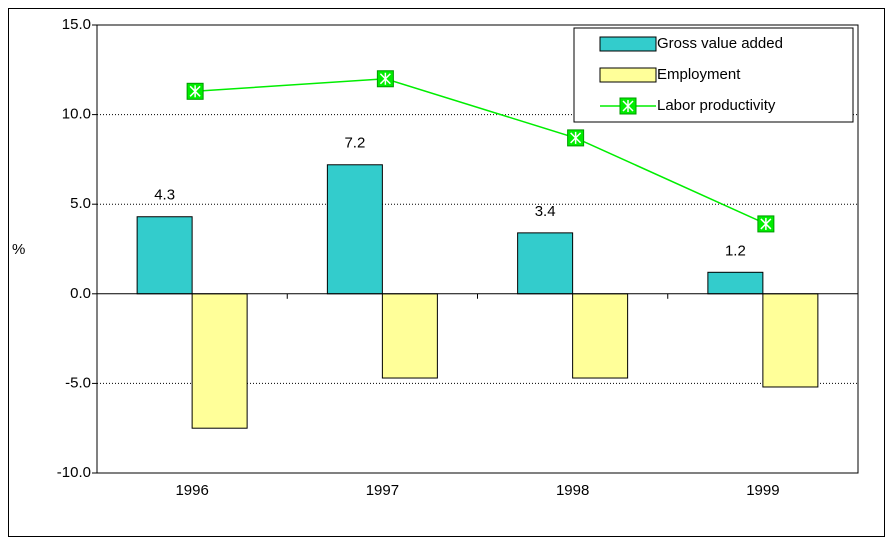 The width and height of the screenshot is (885, 538). What do you see at coordinates (735, 250) in the screenshot?
I see `data-label: 1.2` at bounding box center [735, 250].